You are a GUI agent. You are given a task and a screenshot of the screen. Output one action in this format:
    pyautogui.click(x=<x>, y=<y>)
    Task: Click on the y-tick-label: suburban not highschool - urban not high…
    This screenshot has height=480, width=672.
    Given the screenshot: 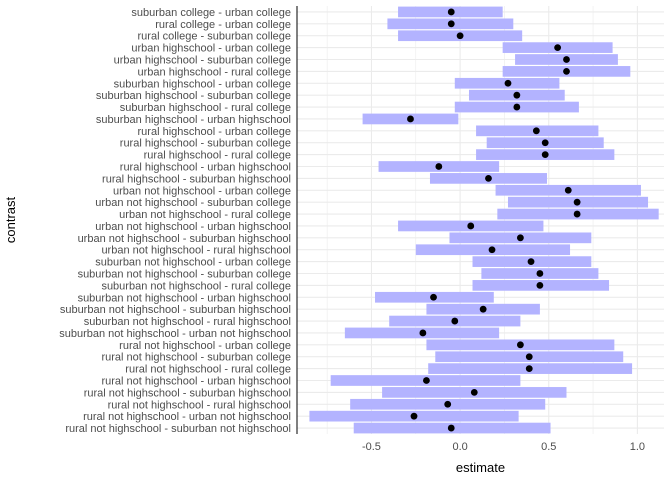 What is the action you would take?
    pyautogui.click(x=175, y=334)
    